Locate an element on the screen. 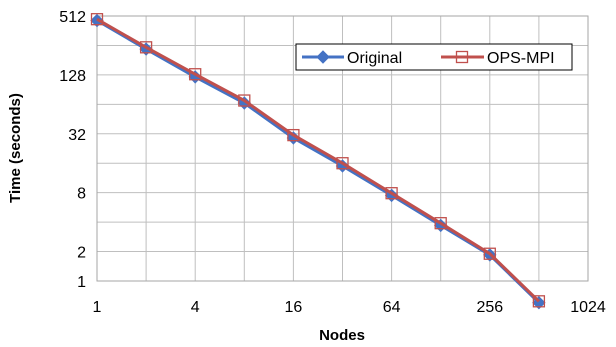  legend-label-ops-mpi: OPS-MPI is located at coordinates (521, 58).